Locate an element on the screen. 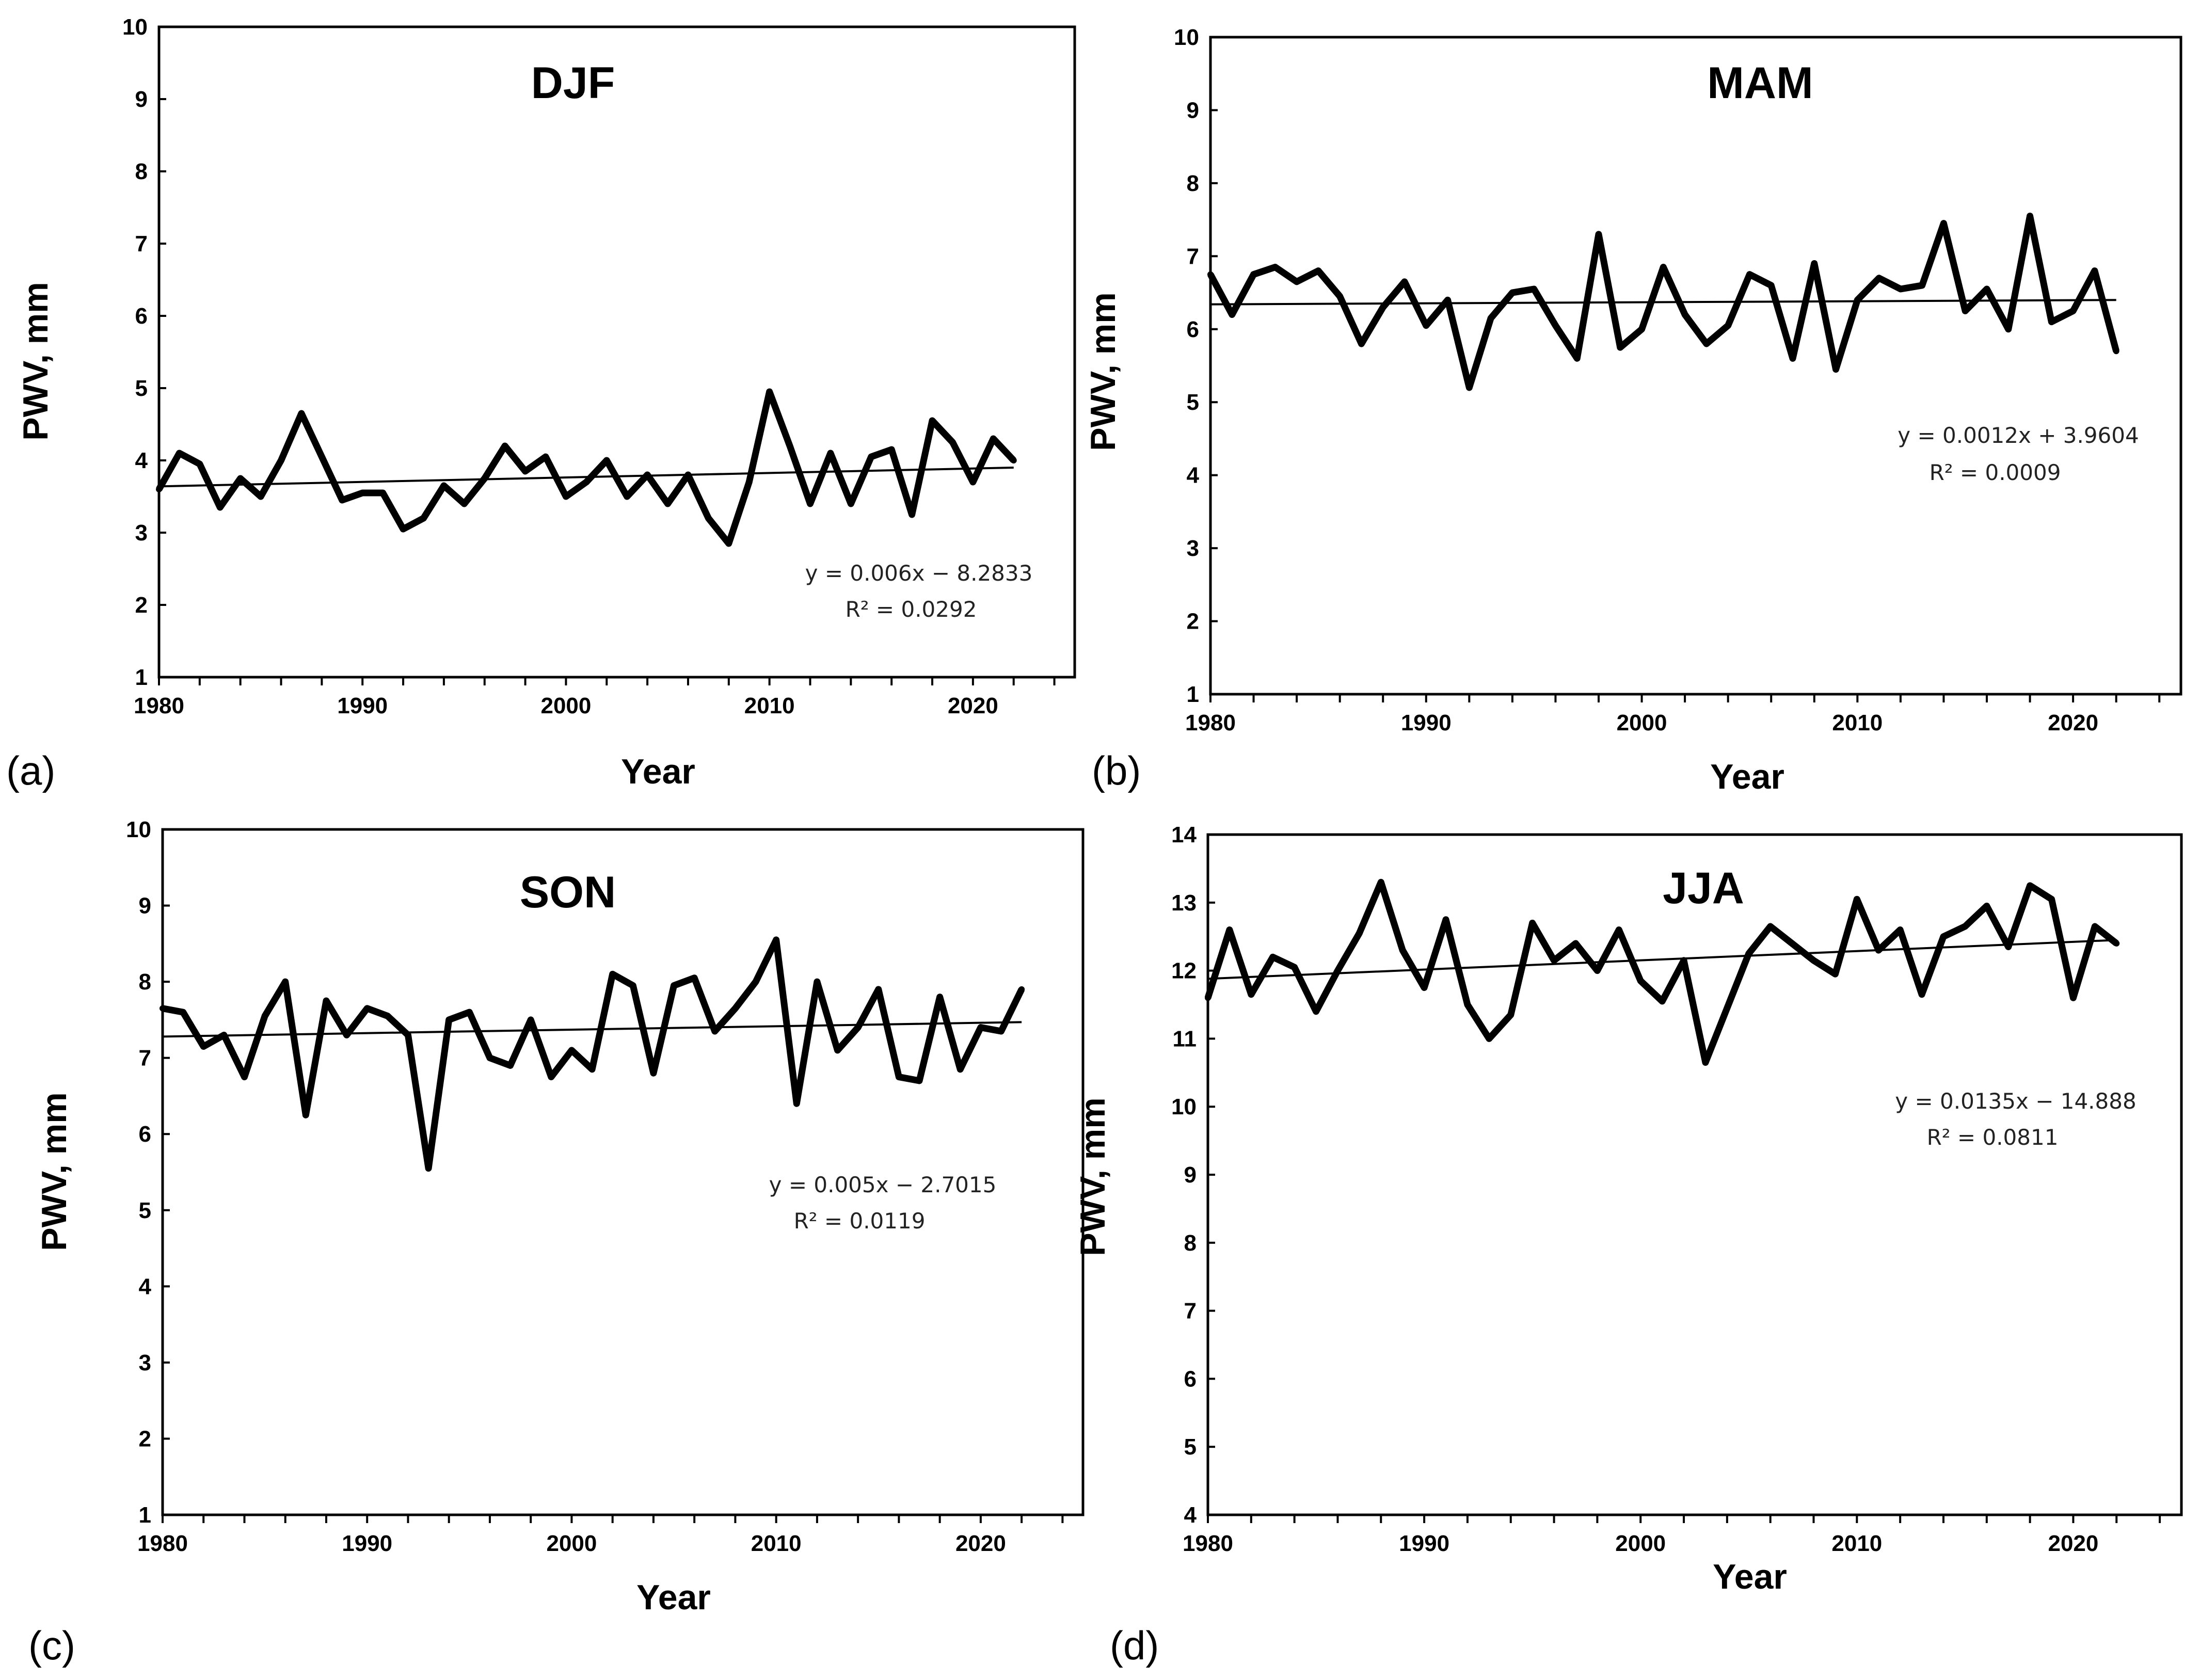 The image size is (2200, 1680). panel-label-a: (a) is located at coordinates (30, 770).